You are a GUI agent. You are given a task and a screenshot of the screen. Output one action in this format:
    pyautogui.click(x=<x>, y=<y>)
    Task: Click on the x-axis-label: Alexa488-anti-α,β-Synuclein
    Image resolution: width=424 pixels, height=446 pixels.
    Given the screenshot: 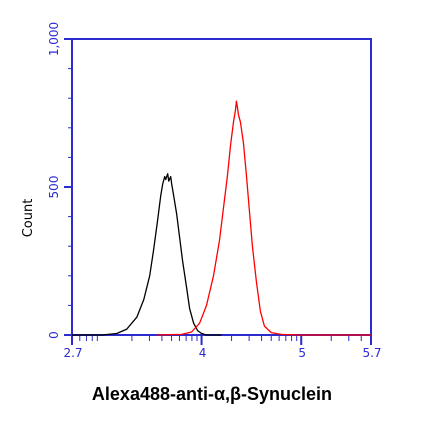 What is the action you would take?
    pyautogui.click(x=212, y=394)
    